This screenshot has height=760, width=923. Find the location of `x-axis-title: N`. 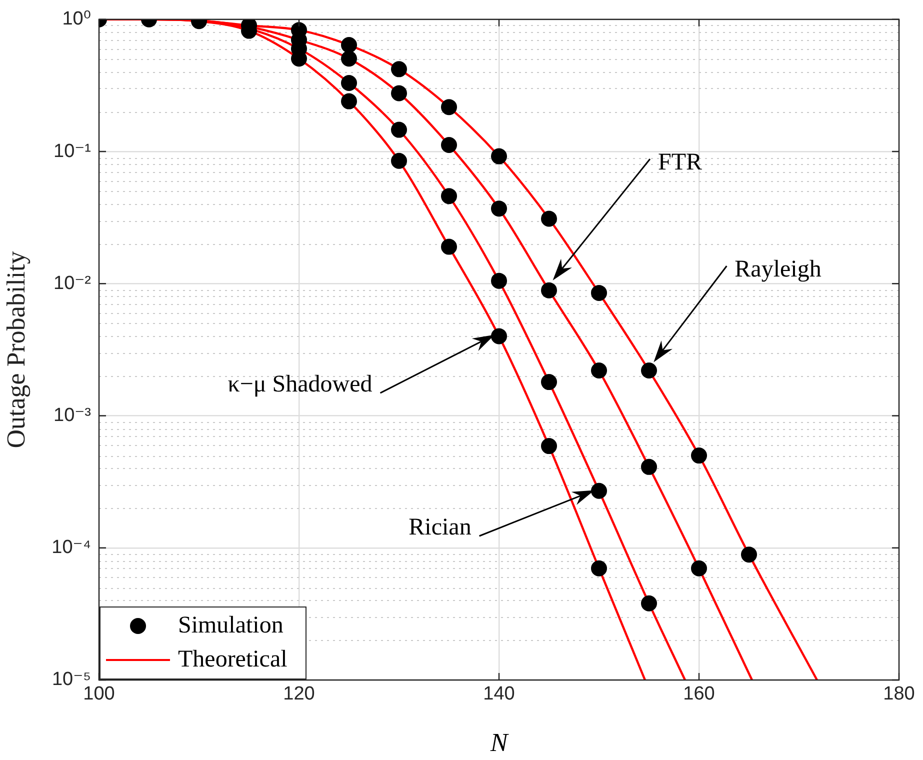

x-axis-title: N is located at coordinates (499, 743).